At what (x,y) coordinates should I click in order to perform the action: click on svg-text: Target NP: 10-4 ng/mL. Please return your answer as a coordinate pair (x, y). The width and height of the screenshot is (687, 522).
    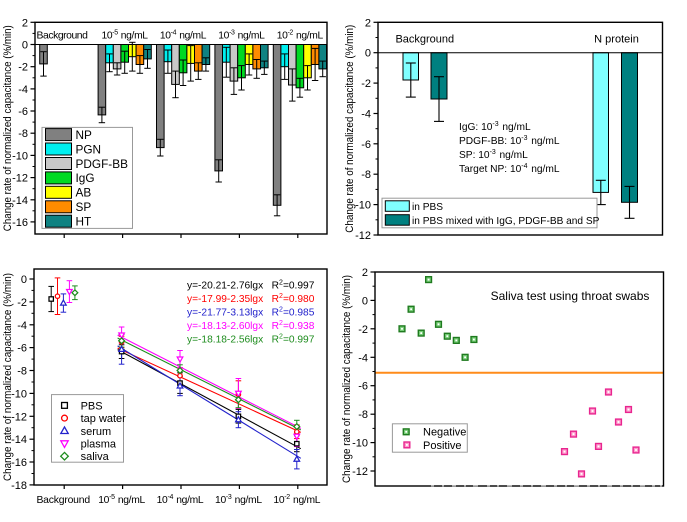
    Looking at the image, I should click on (509, 169).